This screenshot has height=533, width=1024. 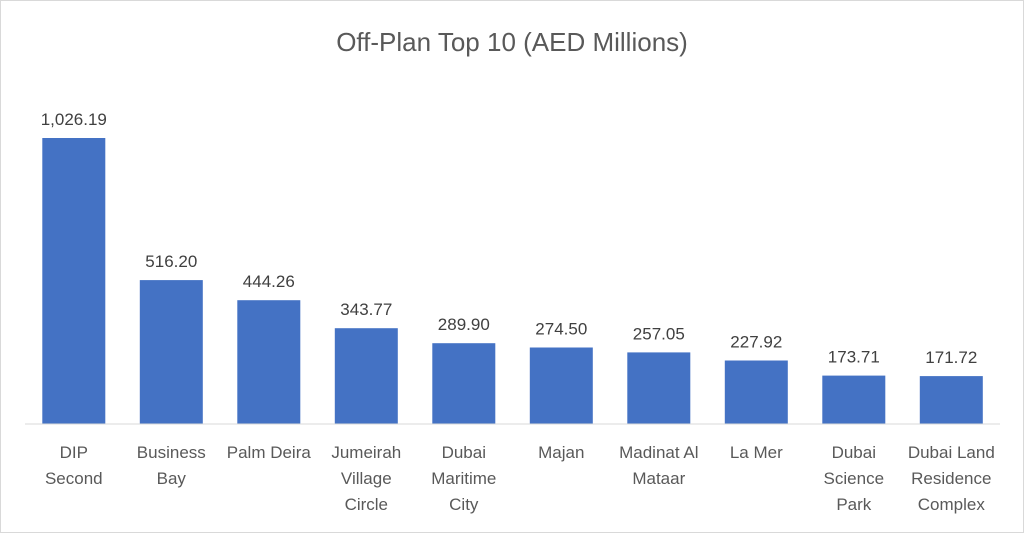 What do you see at coordinates (366, 452) in the screenshot?
I see `category-label-line: Jumeirah` at bounding box center [366, 452].